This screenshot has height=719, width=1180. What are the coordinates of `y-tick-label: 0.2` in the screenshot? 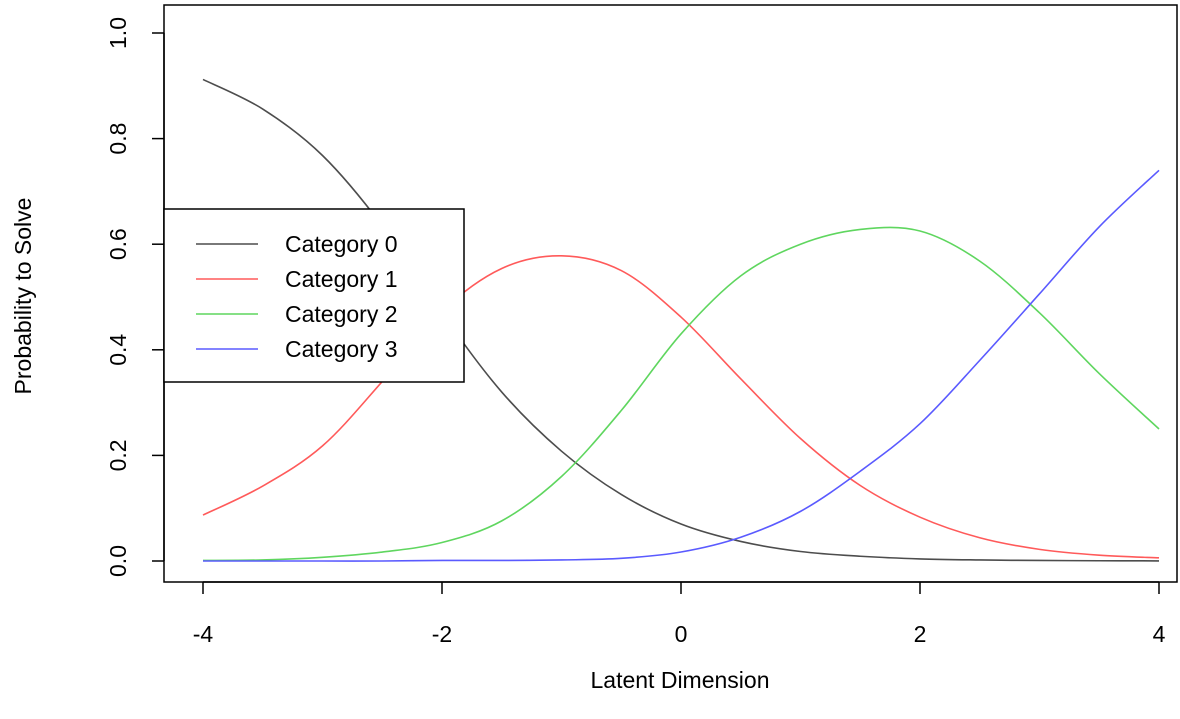 It's located at (118, 455).